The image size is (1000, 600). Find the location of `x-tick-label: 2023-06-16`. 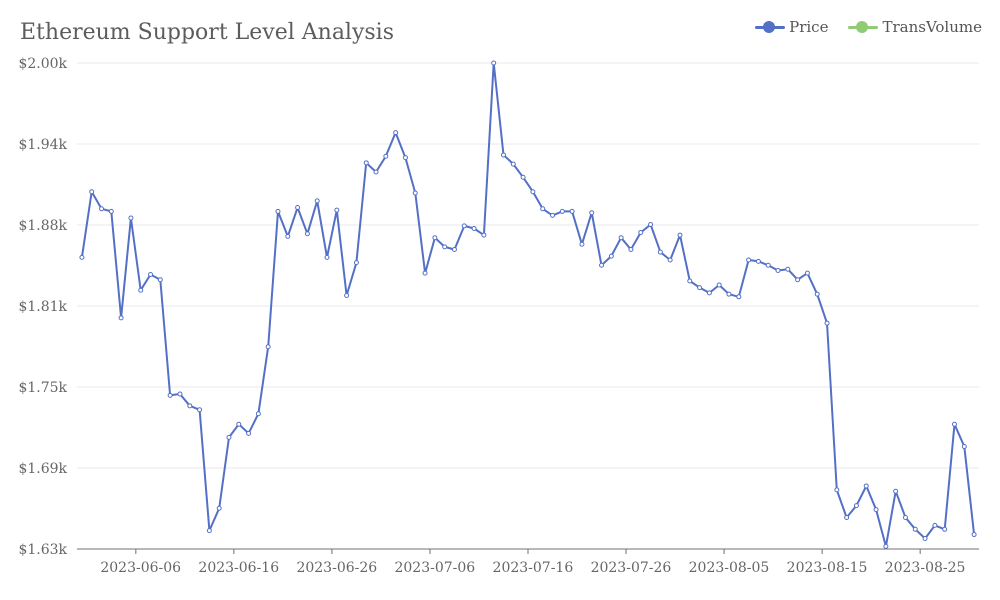

x-tick-label: 2023-06-16 is located at coordinates (238, 568).